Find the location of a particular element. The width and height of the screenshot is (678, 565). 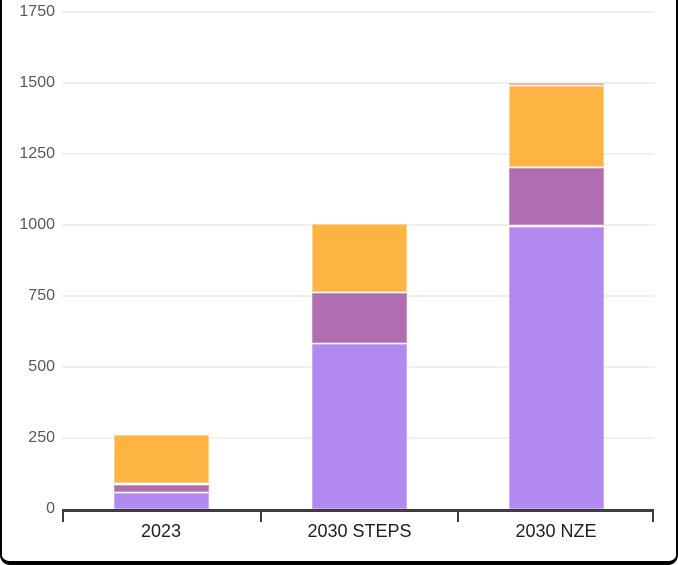

y-tick-label: 0 is located at coordinates (50, 508).